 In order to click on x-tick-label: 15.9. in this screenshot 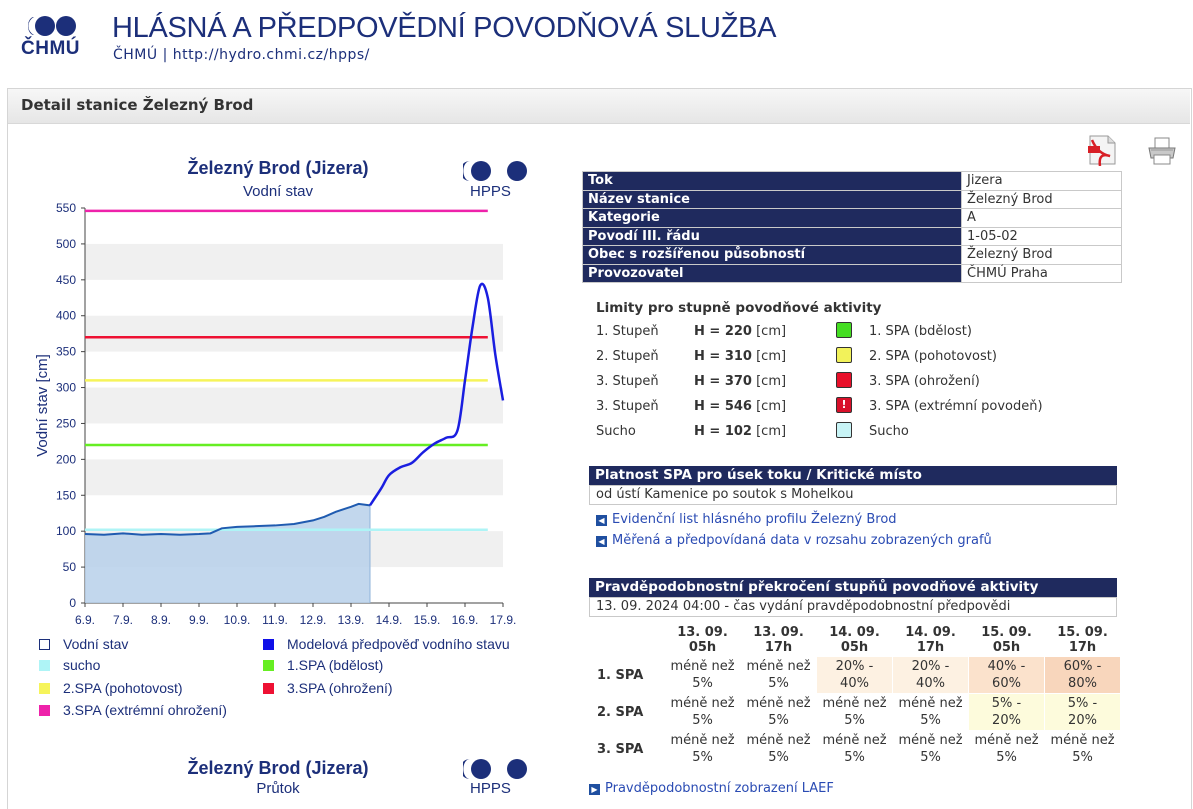, I will do `click(427, 620)`.